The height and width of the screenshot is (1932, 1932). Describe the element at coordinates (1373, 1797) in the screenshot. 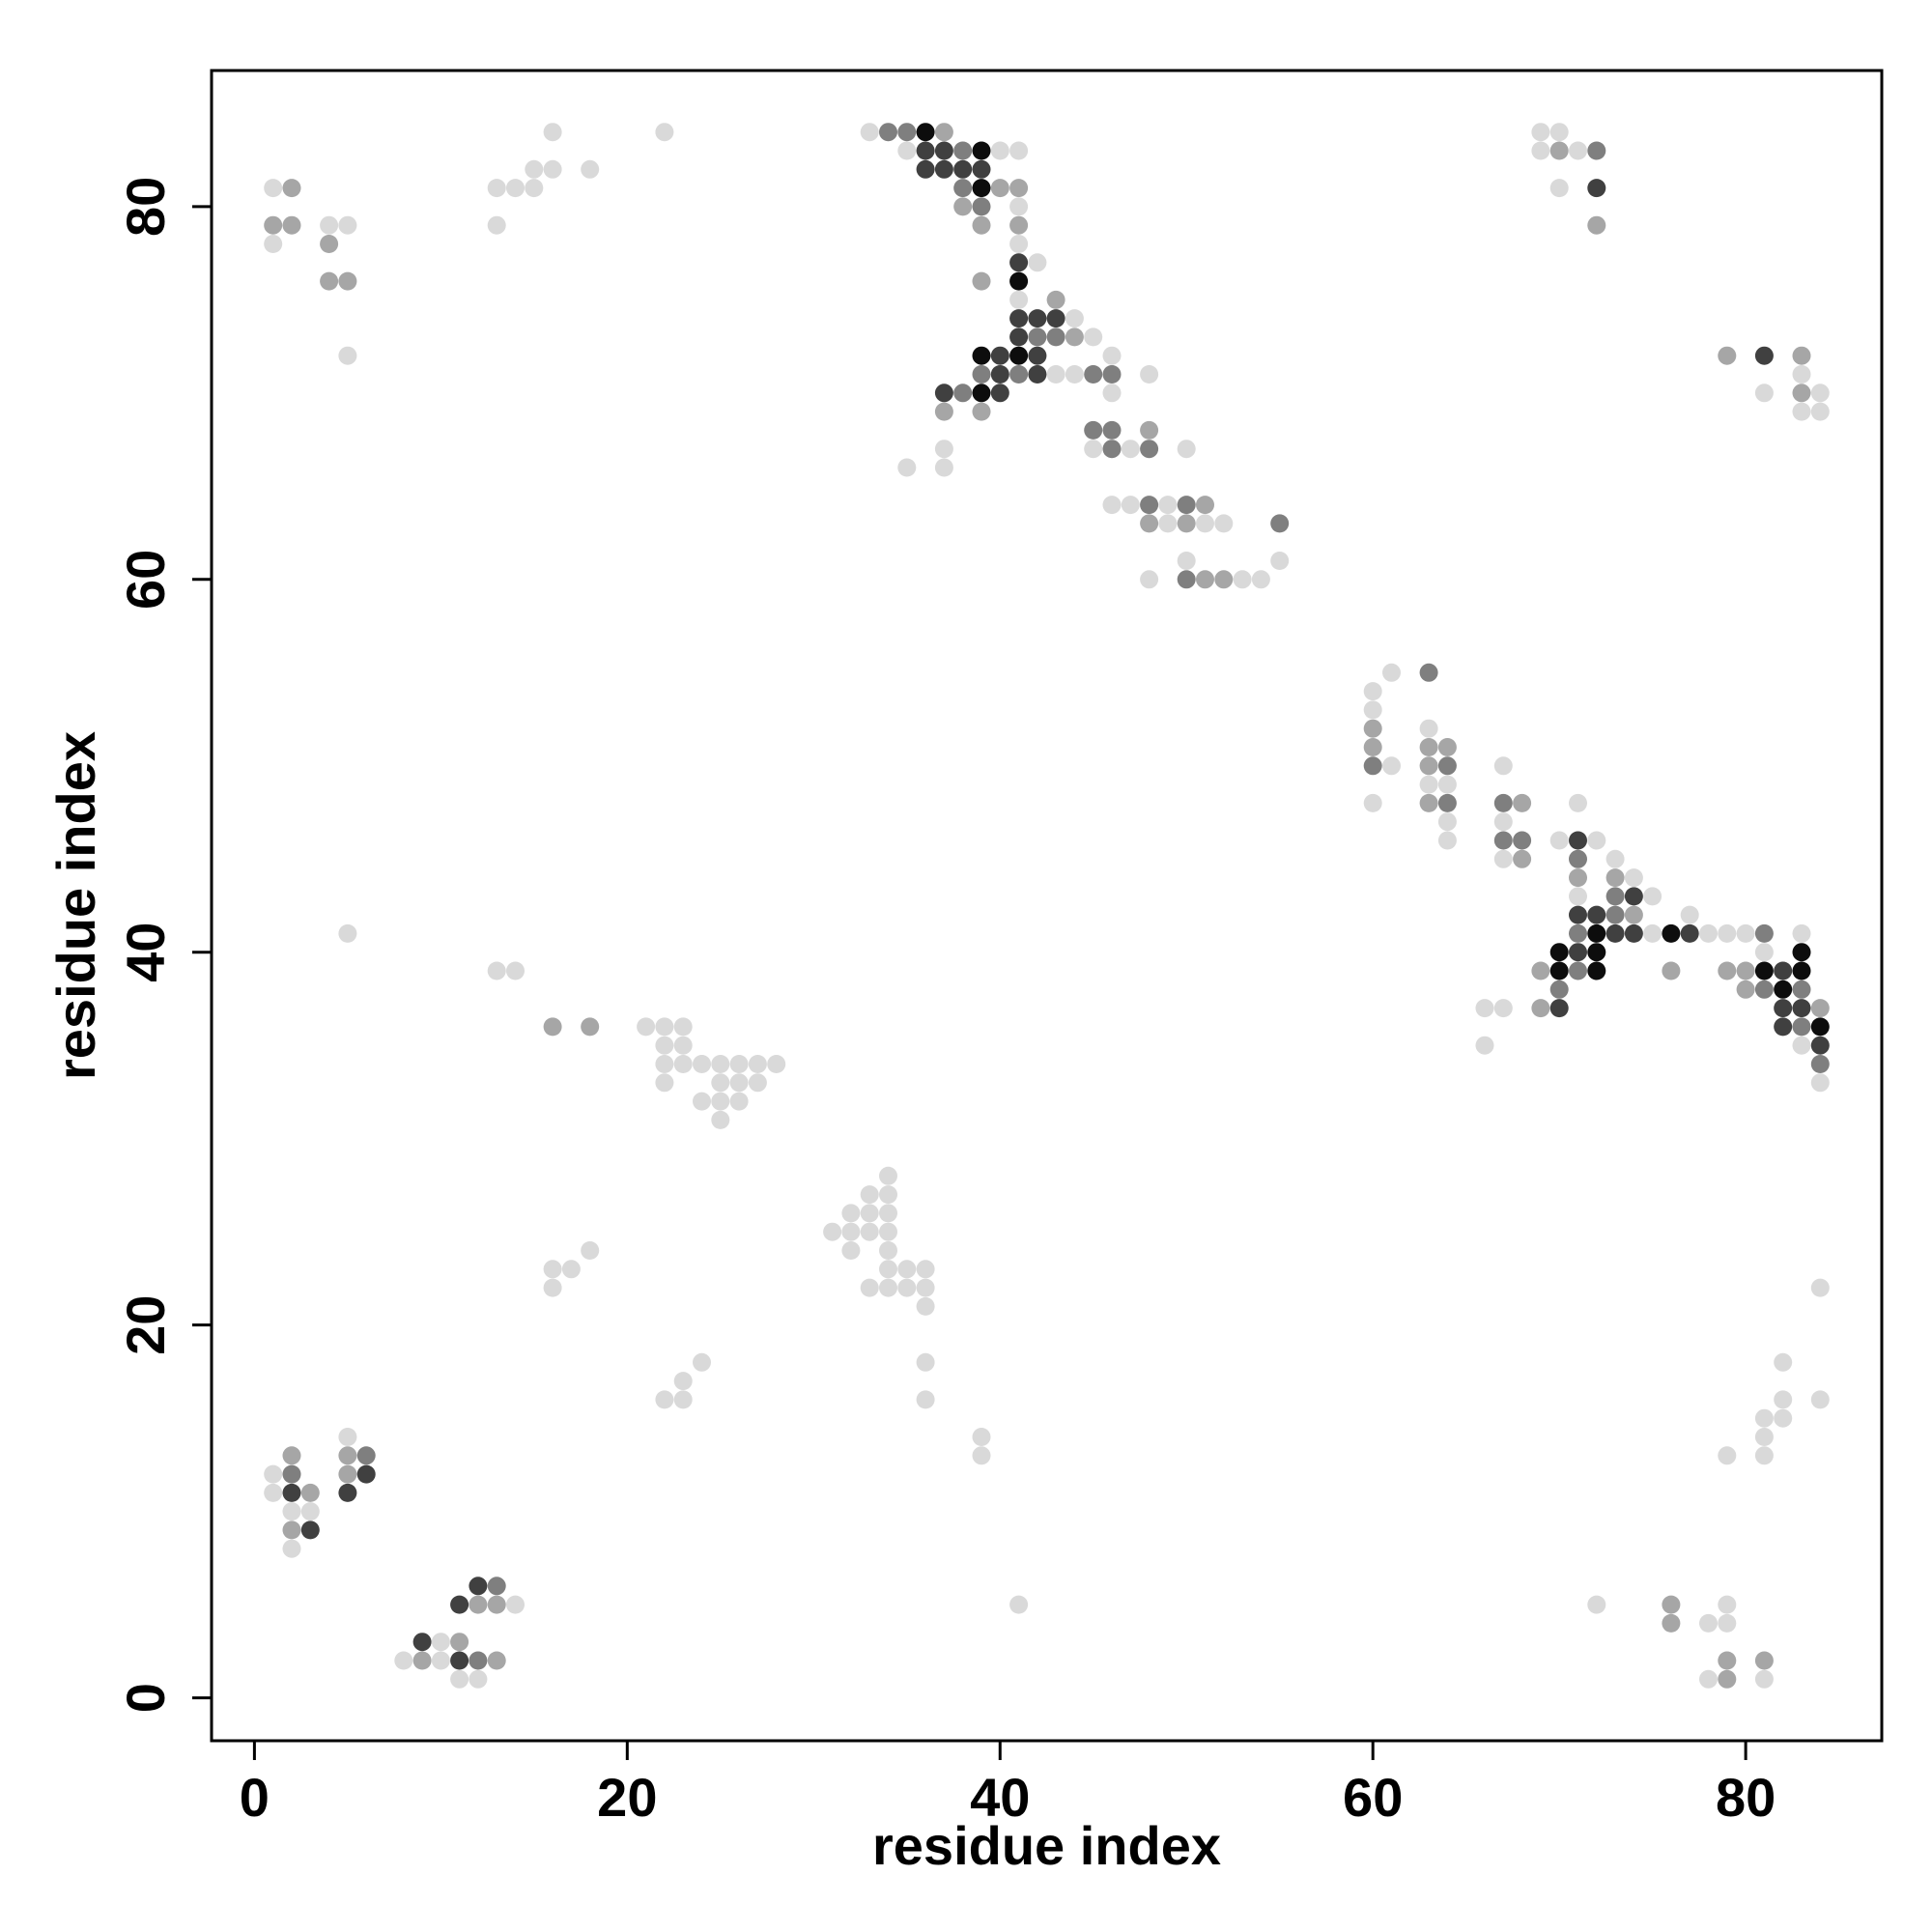

I see `x-tick-label: 60` at that location.